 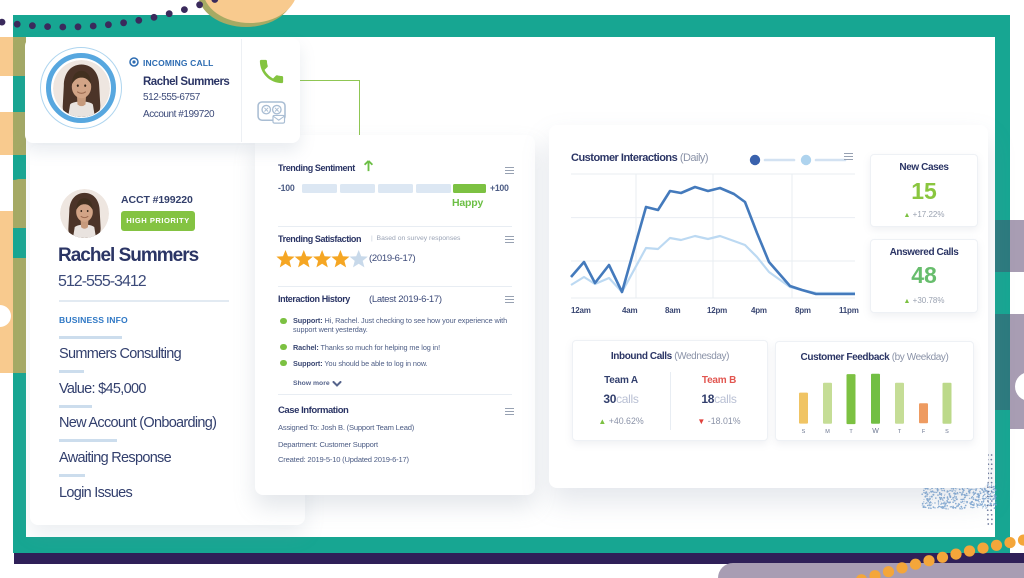 I want to click on svg-text: 8pm, so click(x=803, y=310).